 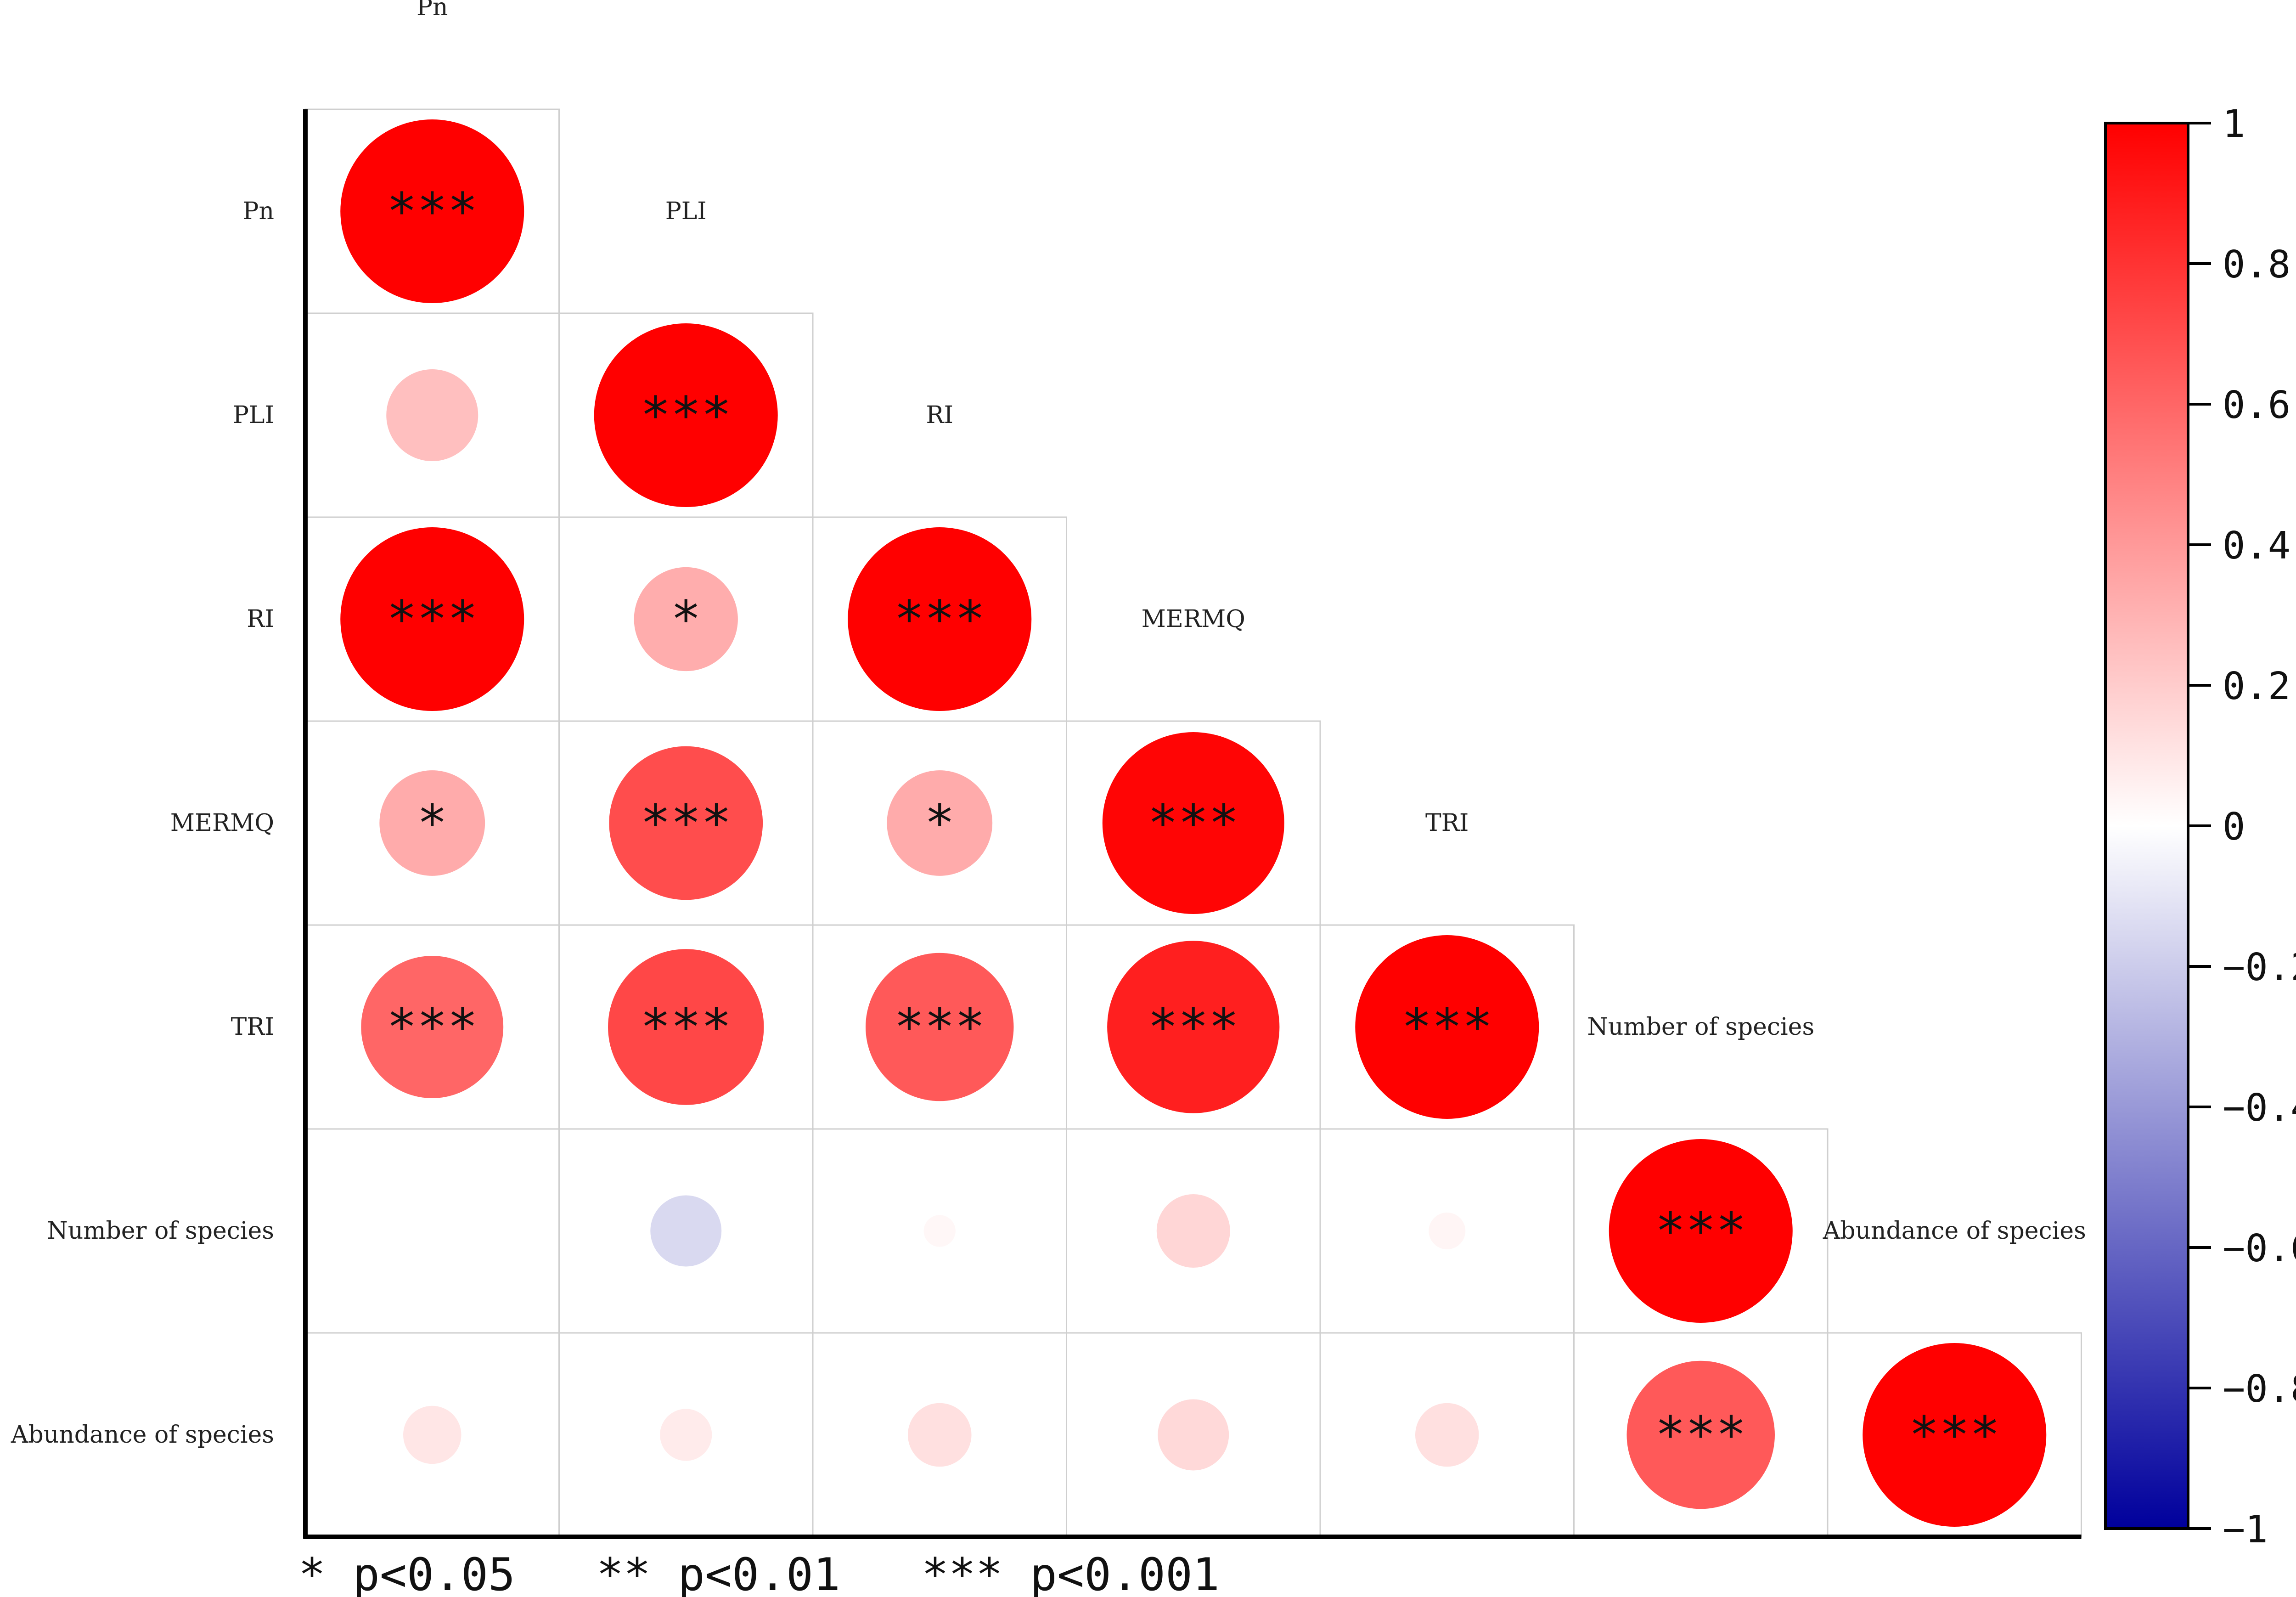 What do you see at coordinates (260, 619) in the screenshot?
I see `row-label: RI` at bounding box center [260, 619].